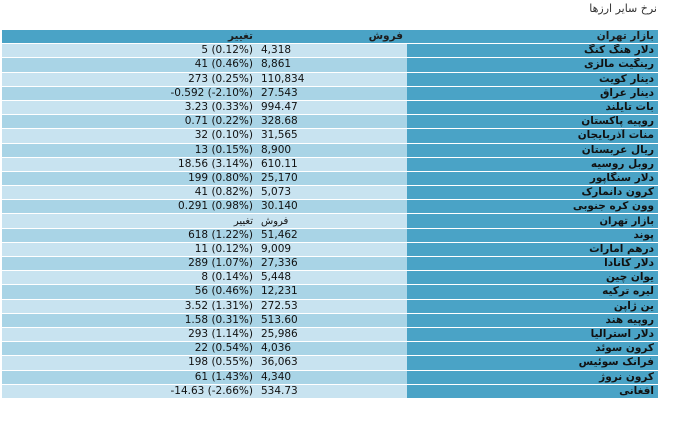 The width and height of the screenshot is (680, 421). Describe the element at coordinates (532, 235) in the screenshot. I see `currency-name-cell: پوند` at that location.